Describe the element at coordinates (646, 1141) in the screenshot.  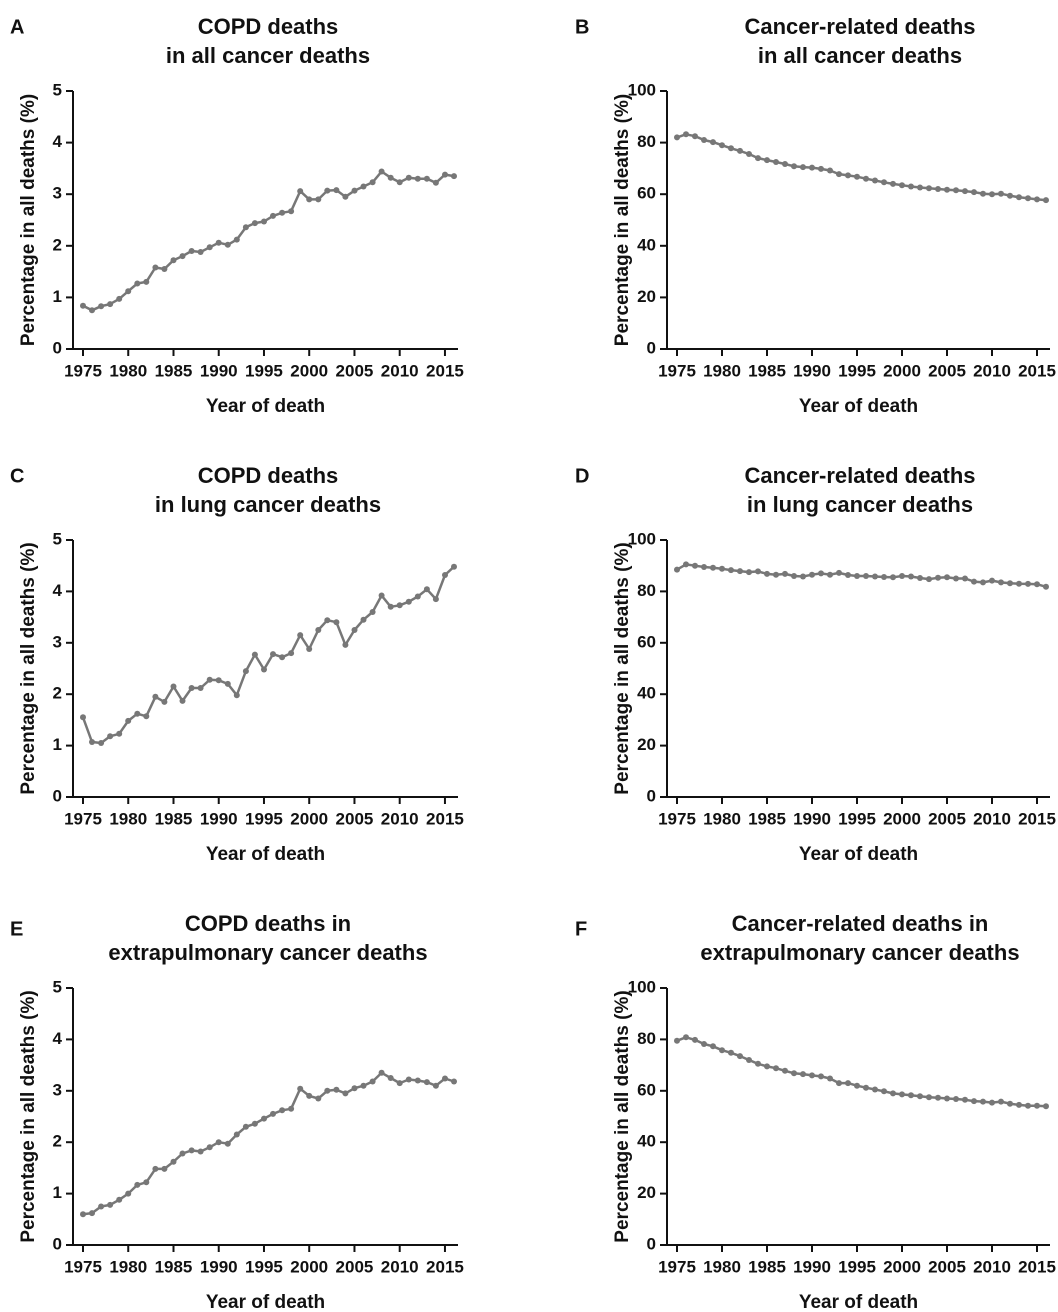
I see `y-tick-label: 40` at that location.